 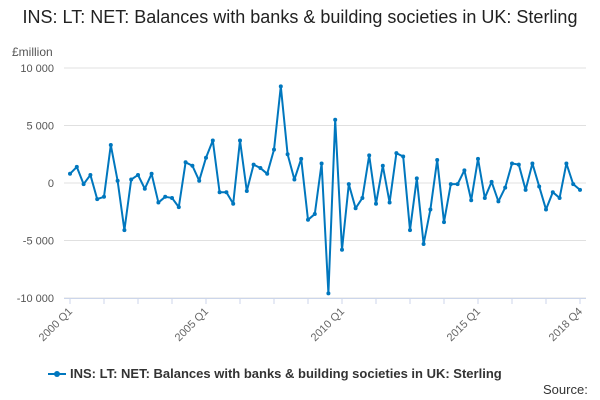 What do you see at coordinates (57, 374) in the screenshot?
I see `legend-marker` at bounding box center [57, 374].